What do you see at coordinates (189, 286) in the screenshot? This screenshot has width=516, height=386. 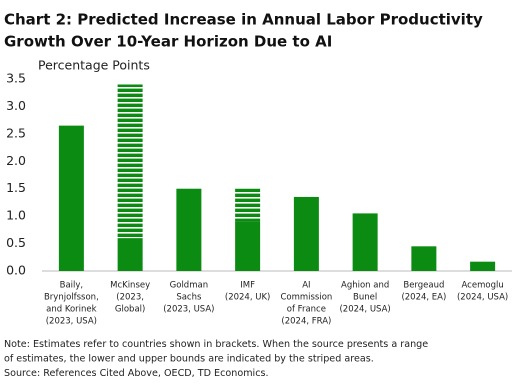 I see `x-tick-label: Goldman` at bounding box center [189, 286].